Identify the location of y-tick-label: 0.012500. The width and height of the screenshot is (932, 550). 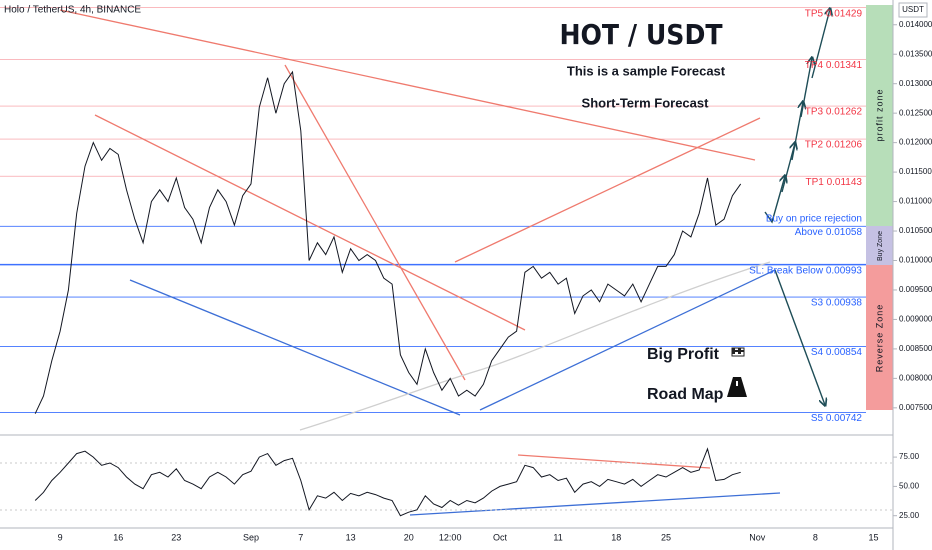
(915, 112).